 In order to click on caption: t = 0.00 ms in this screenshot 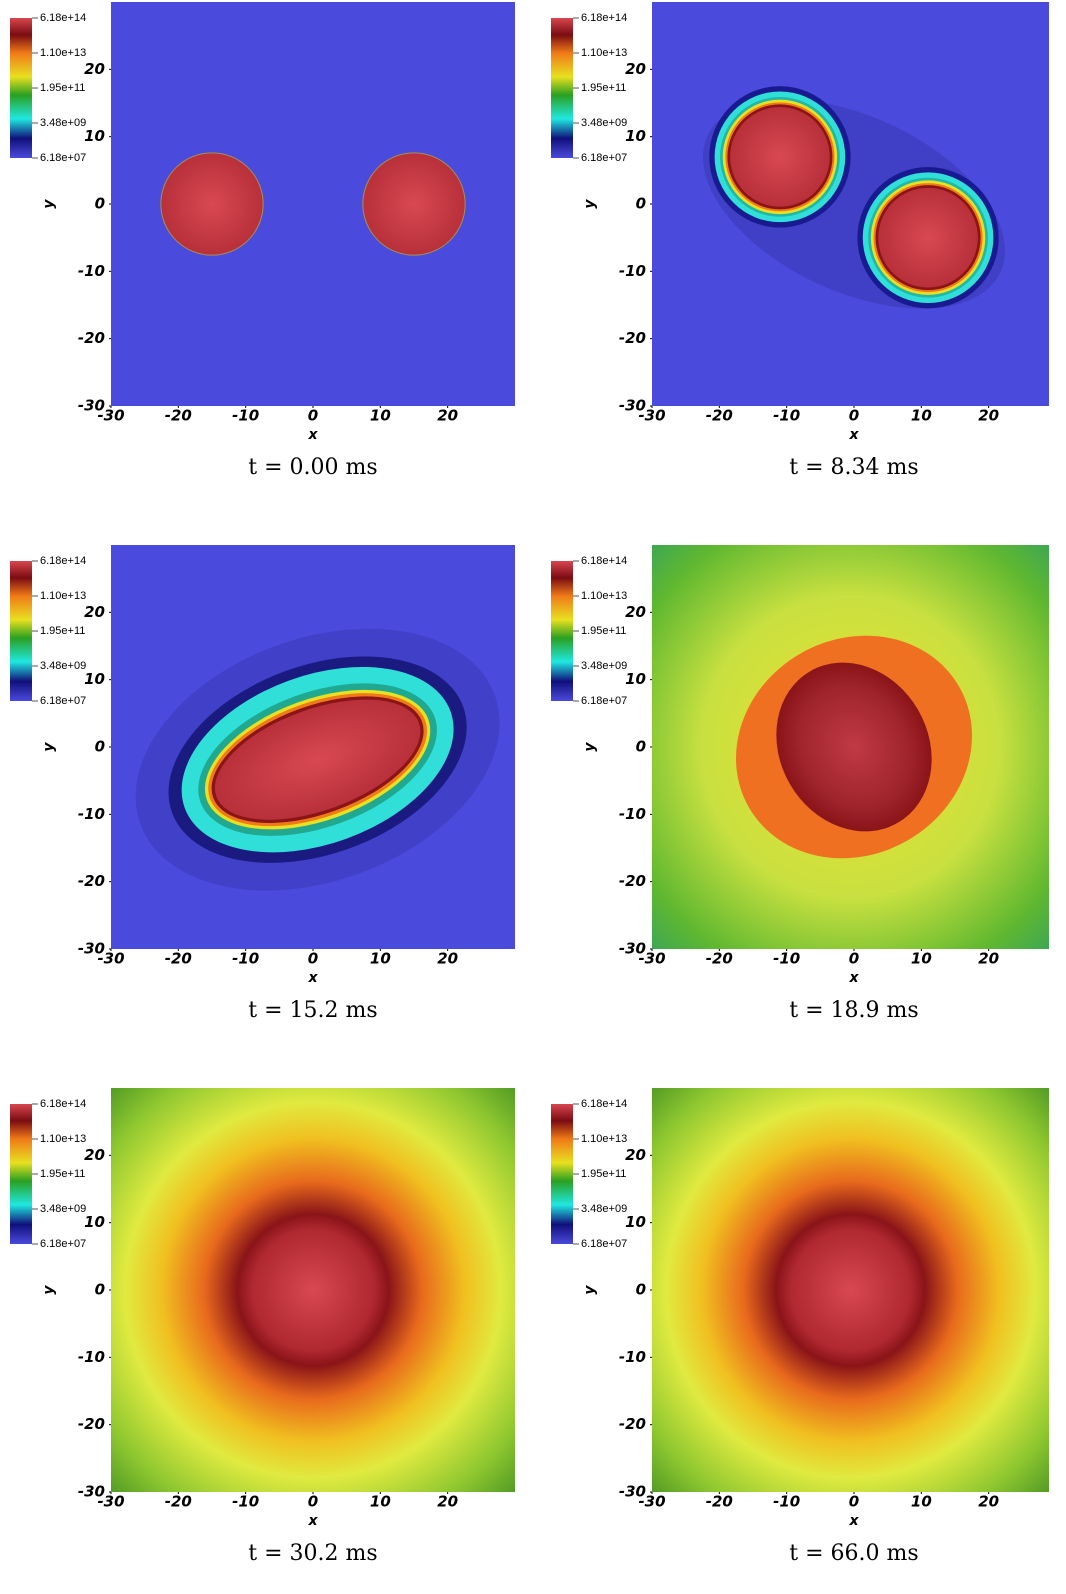, I will do `click(312, 467)`.